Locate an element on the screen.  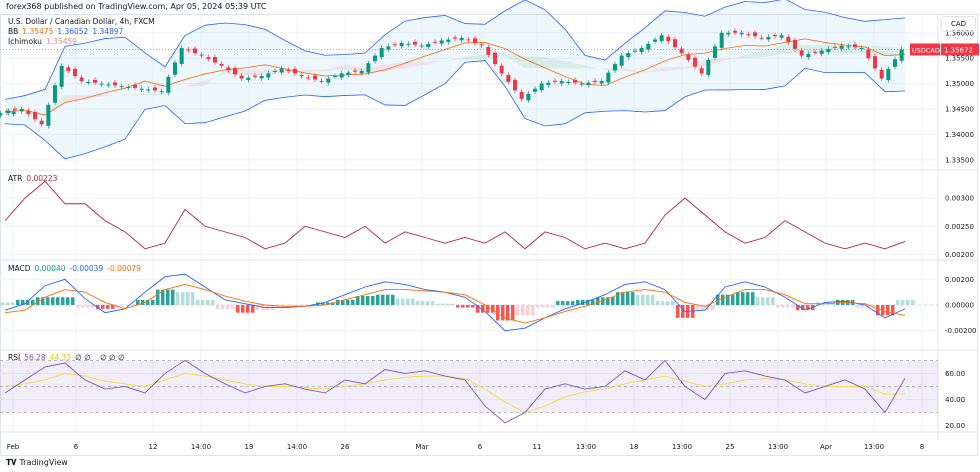
y-tick-label: 0.00200 is located at coordinates (959, 255).